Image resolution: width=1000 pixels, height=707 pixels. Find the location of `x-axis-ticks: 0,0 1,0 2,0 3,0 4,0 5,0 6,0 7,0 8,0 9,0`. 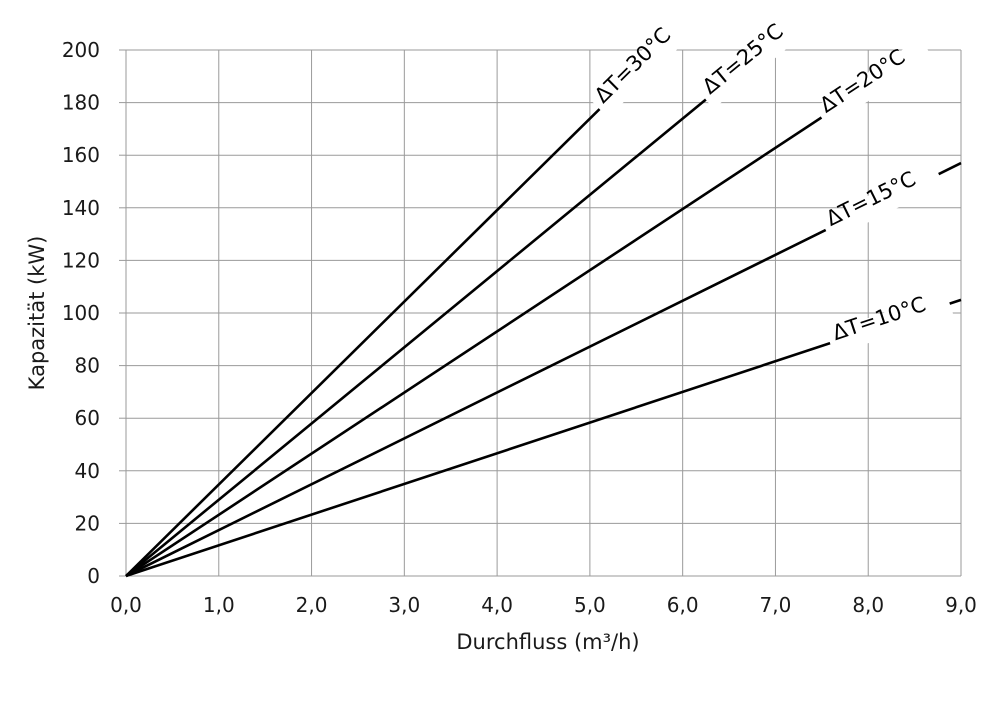

x-axis-ticks: 0,0 1,0 2,0 3,0 4,0 5,0 6,0 7,0 8,0 9,0 is located at coordinates (543, 605).